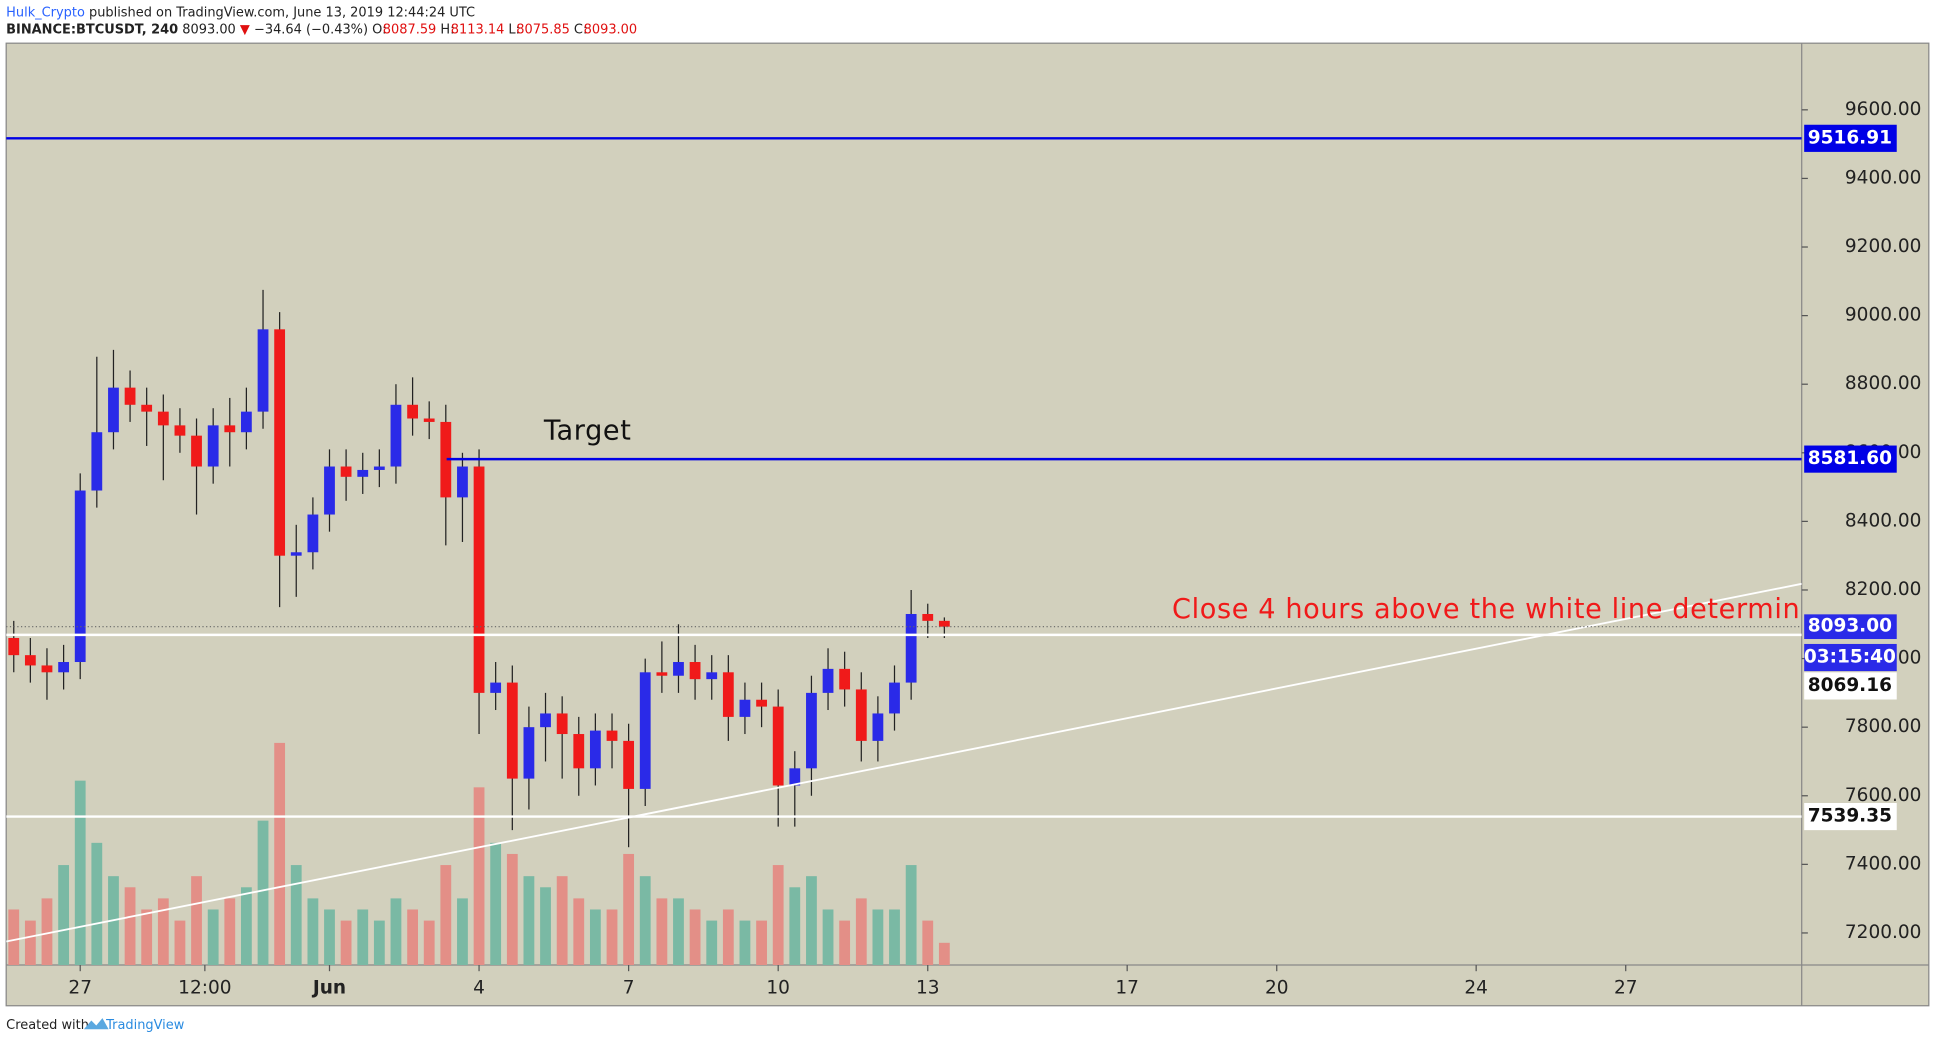  I want to click on y-tick-label: 7600.00, so click(1883, 795).